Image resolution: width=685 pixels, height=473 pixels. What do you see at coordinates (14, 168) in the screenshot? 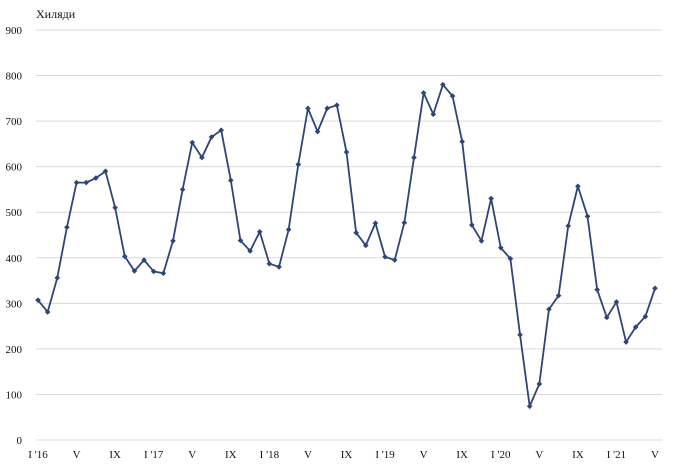
I see `y-tick-label: 600` at bounding box center [14, 168].